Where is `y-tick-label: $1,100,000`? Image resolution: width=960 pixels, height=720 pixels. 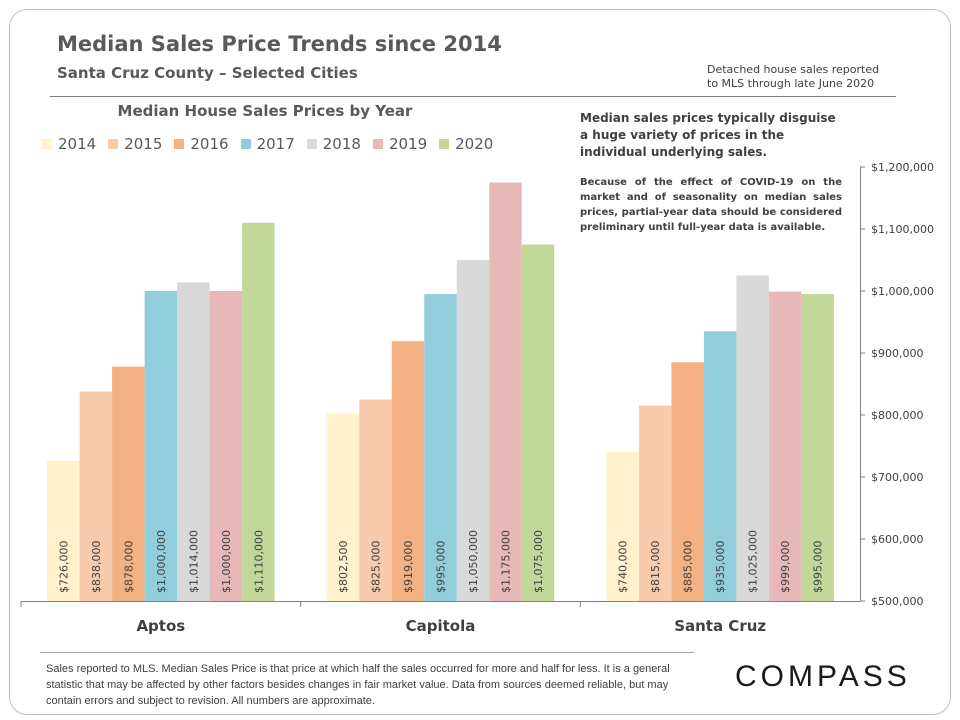 y-tick-label: $1,100,000 is located at coordinates (902, 229).